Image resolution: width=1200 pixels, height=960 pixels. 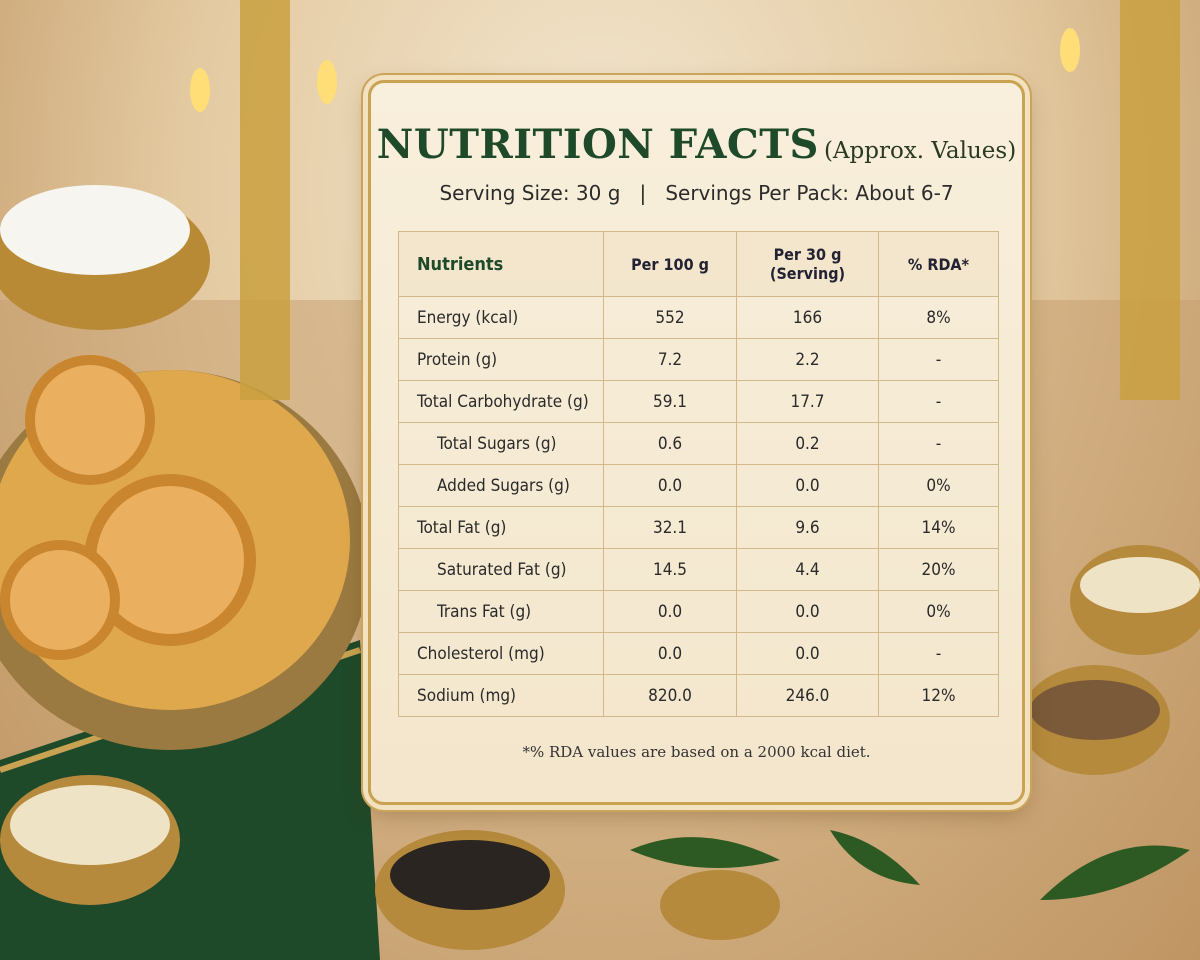 I want to click on table-row: Total Sugars (g) 0.6 0.2-, so click(x=698, y=443).